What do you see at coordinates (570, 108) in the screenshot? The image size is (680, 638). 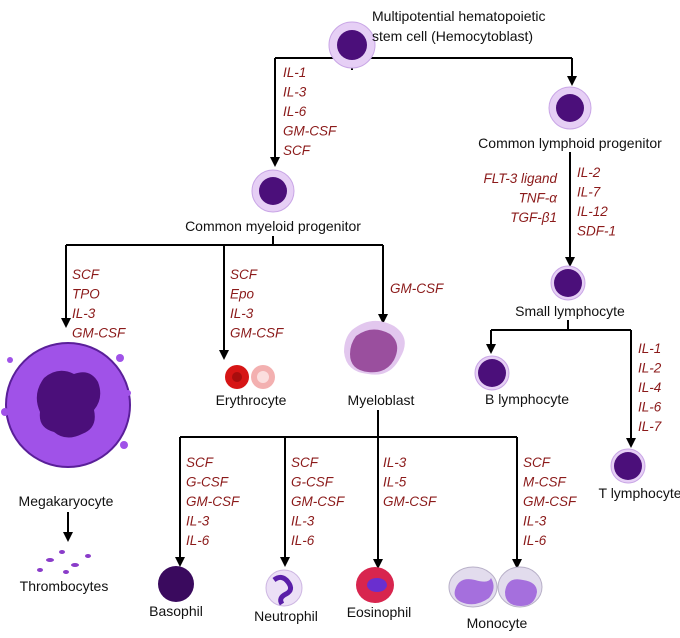 I see `lymphoid-progenitor-icon` at bounding box center [570, 108].